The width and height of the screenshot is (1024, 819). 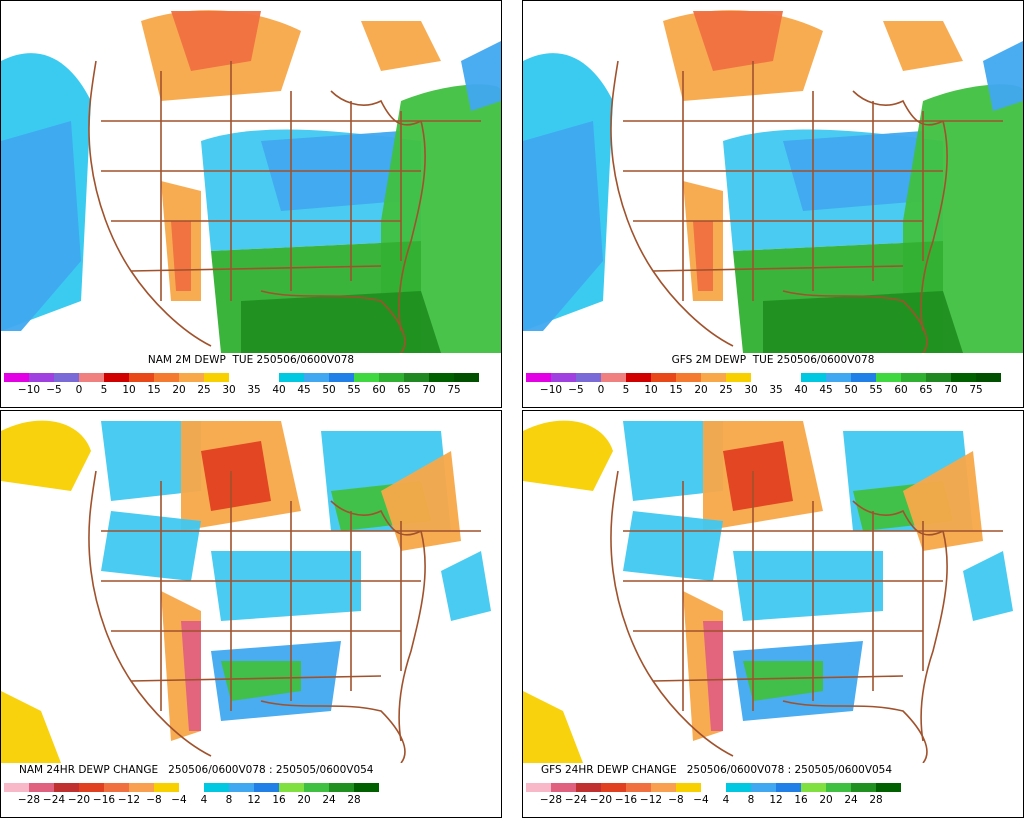 What do you see at coordinates (926, 390) in the screenshot?
I see `scale-tick-label: 65` at bounding box center [926, 390].